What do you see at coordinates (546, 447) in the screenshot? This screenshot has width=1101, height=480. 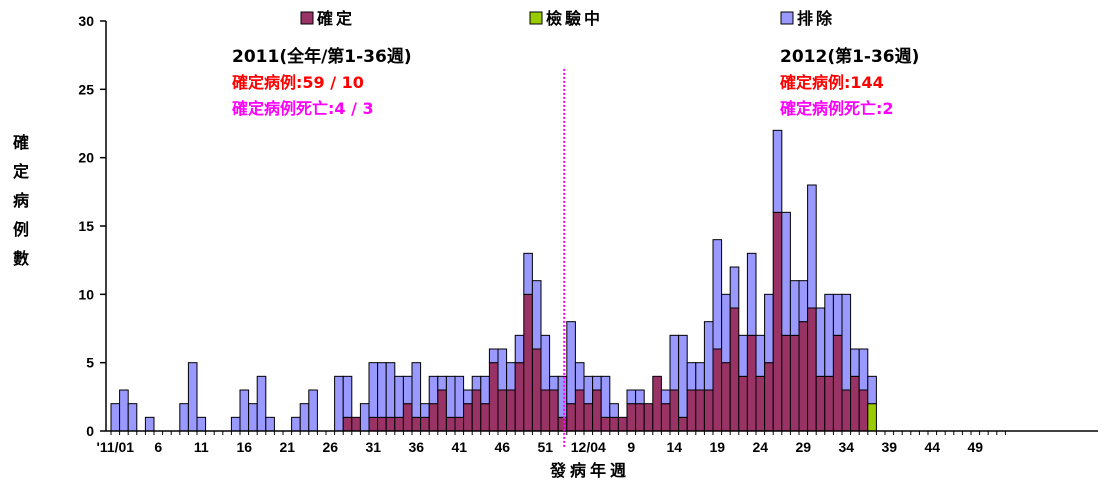 I see `x-tick-label-51: 51` at bounding box center [546, 447].